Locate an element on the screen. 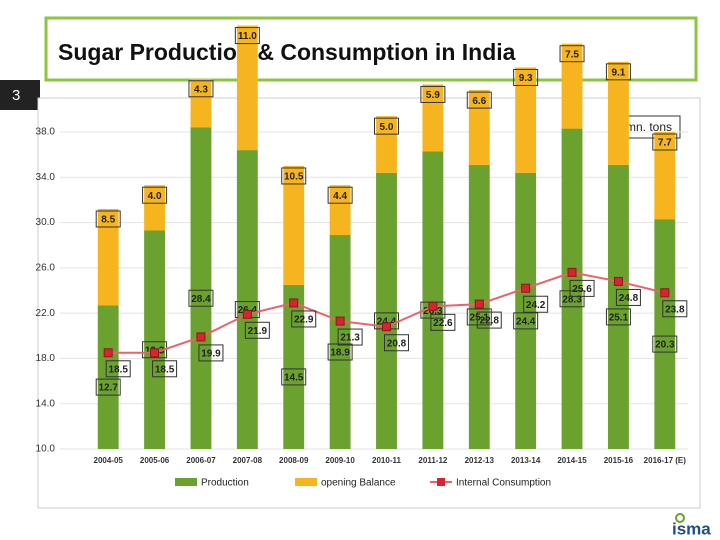 This screenshot has width=720, height=540. page-number: 3 is located at coordinates (16, 95).